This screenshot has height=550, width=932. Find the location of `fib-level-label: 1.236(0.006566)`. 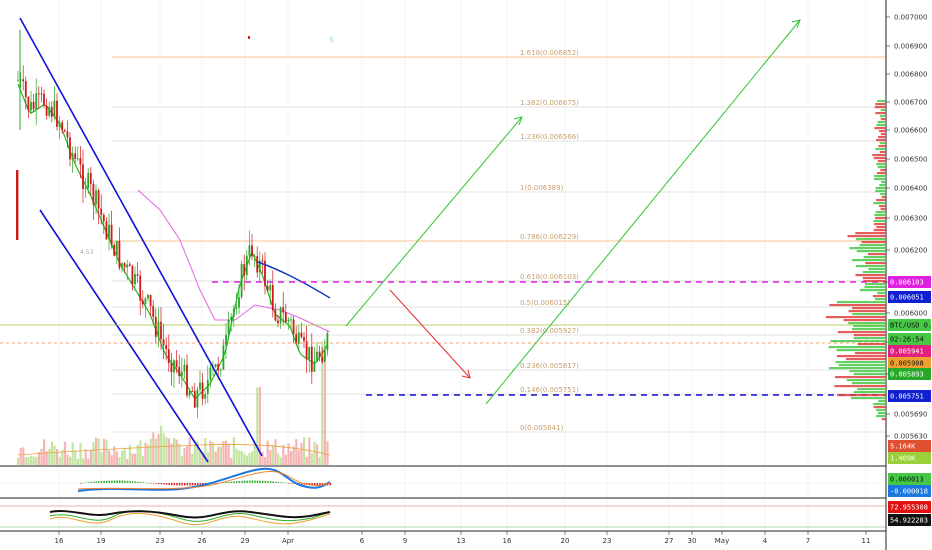

fib-level-label: 1.236(0.006566) is located at coordinates (549, 137).